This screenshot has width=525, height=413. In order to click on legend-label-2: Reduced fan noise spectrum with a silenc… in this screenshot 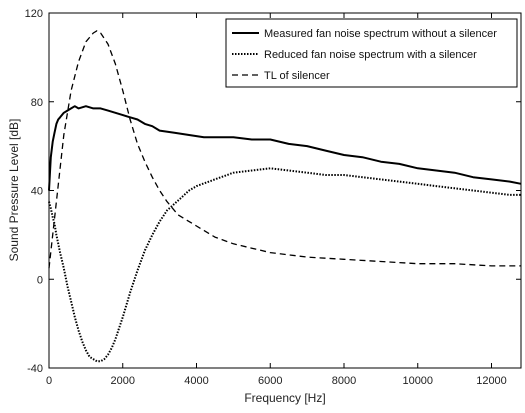, I will do `click(370, 55)`.